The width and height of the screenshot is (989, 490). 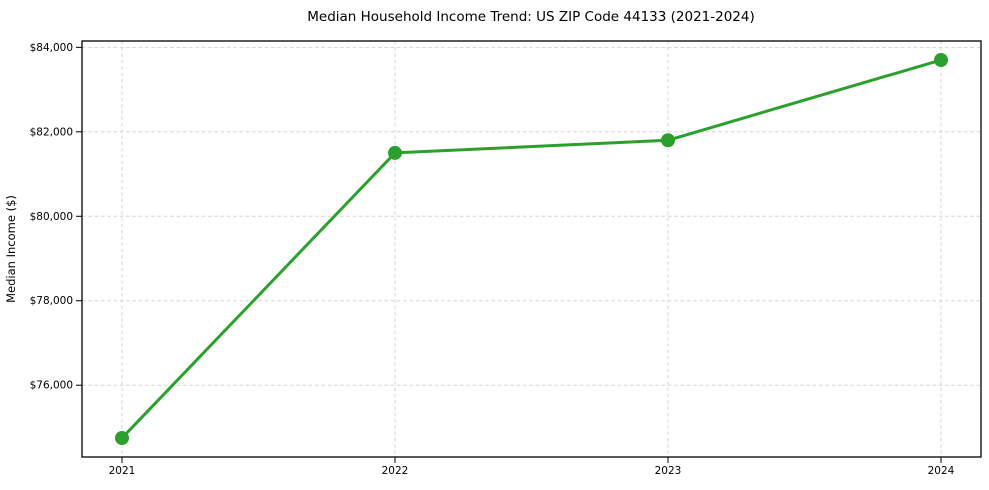 What do you see at coordinates (668, 471) in the screenshot?
I see `x-tick-label: 2023` at bounding box center [668, 471].